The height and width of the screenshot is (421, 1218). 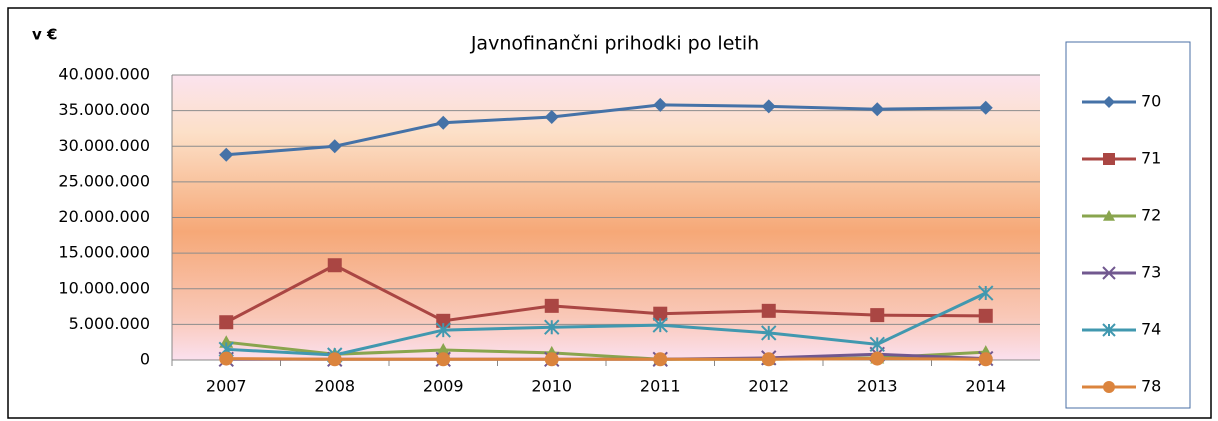 I want to click on y-tick-label: 0, so click(x=145, y=359).